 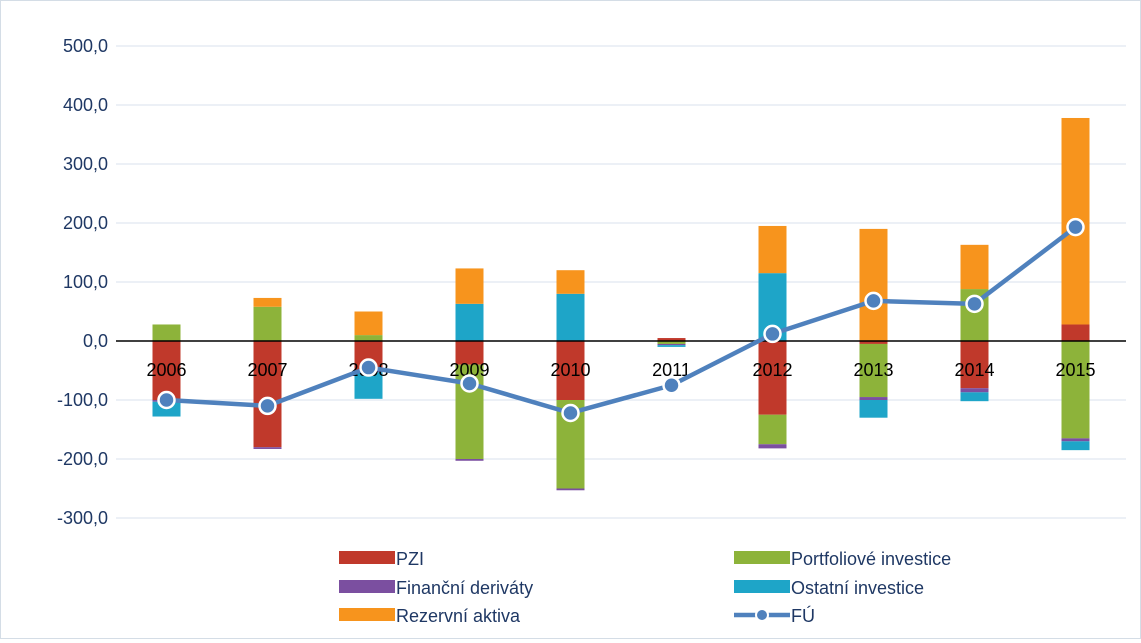 I want to click on fu-point-2012, so click(x=772, y=334).